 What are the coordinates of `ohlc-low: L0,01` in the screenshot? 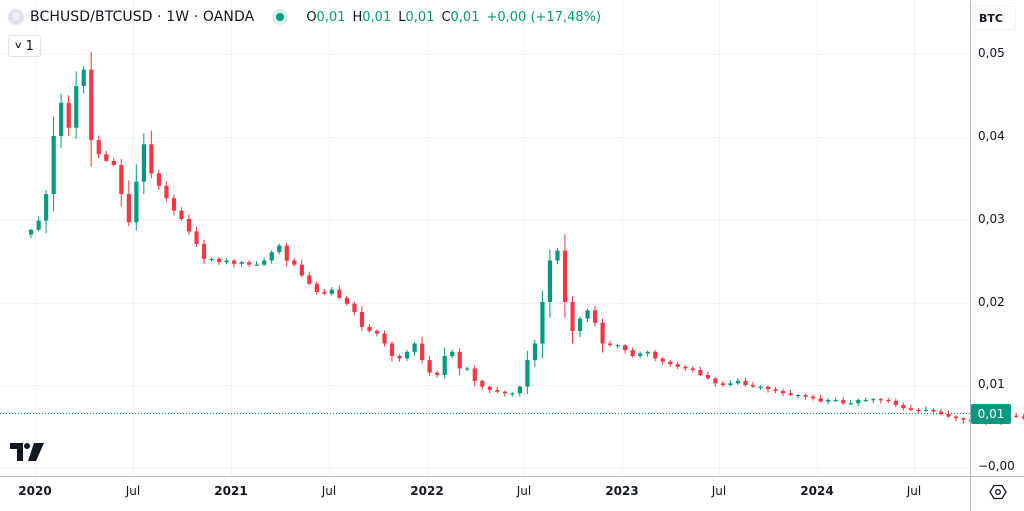 It's located at (416, 17).